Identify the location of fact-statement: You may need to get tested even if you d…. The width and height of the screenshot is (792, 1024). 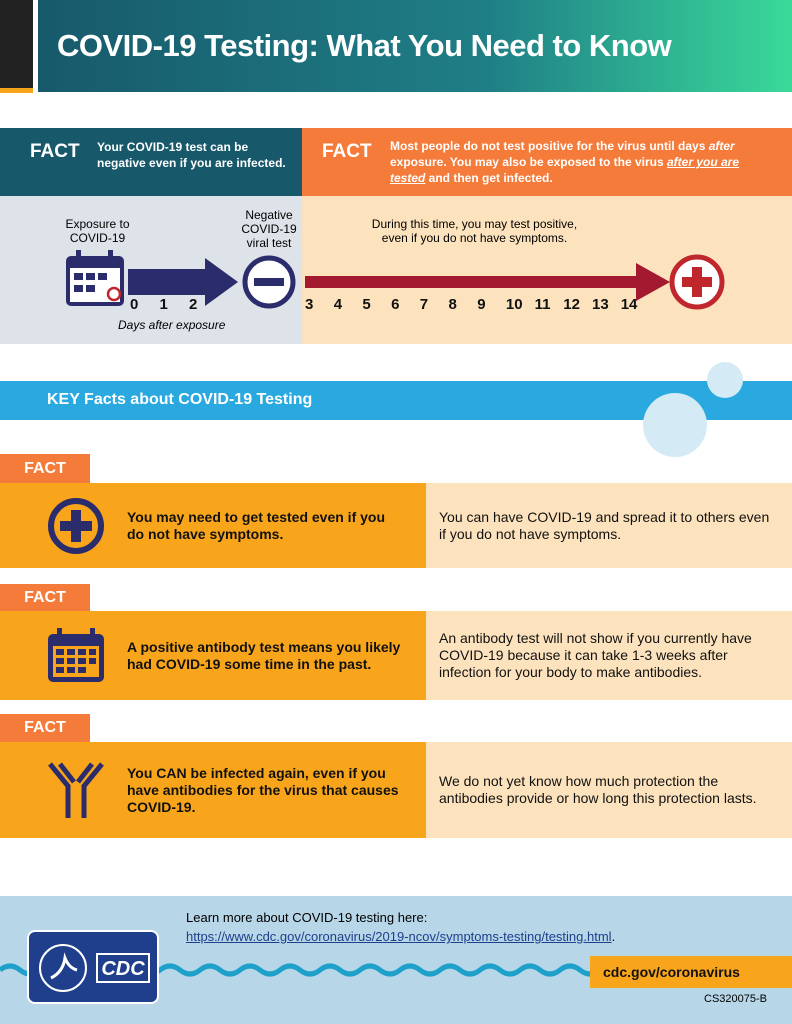
(264, 525).